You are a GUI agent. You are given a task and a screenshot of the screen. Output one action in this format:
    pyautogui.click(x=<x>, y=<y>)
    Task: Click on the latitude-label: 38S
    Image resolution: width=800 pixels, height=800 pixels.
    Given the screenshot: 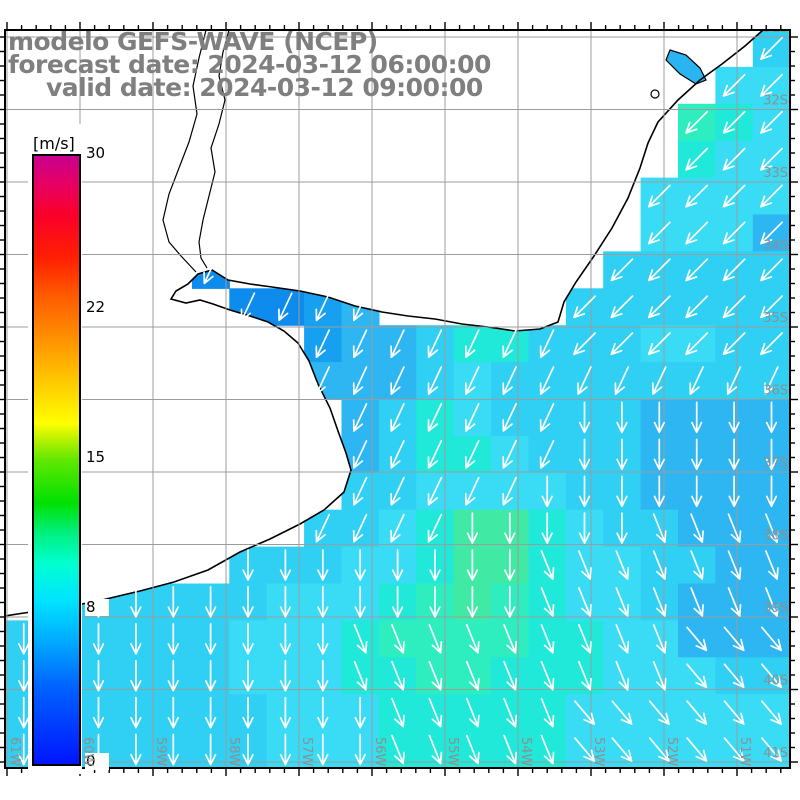 What is the action you would take?
    pyautogui.click(x=775, y=536)
    